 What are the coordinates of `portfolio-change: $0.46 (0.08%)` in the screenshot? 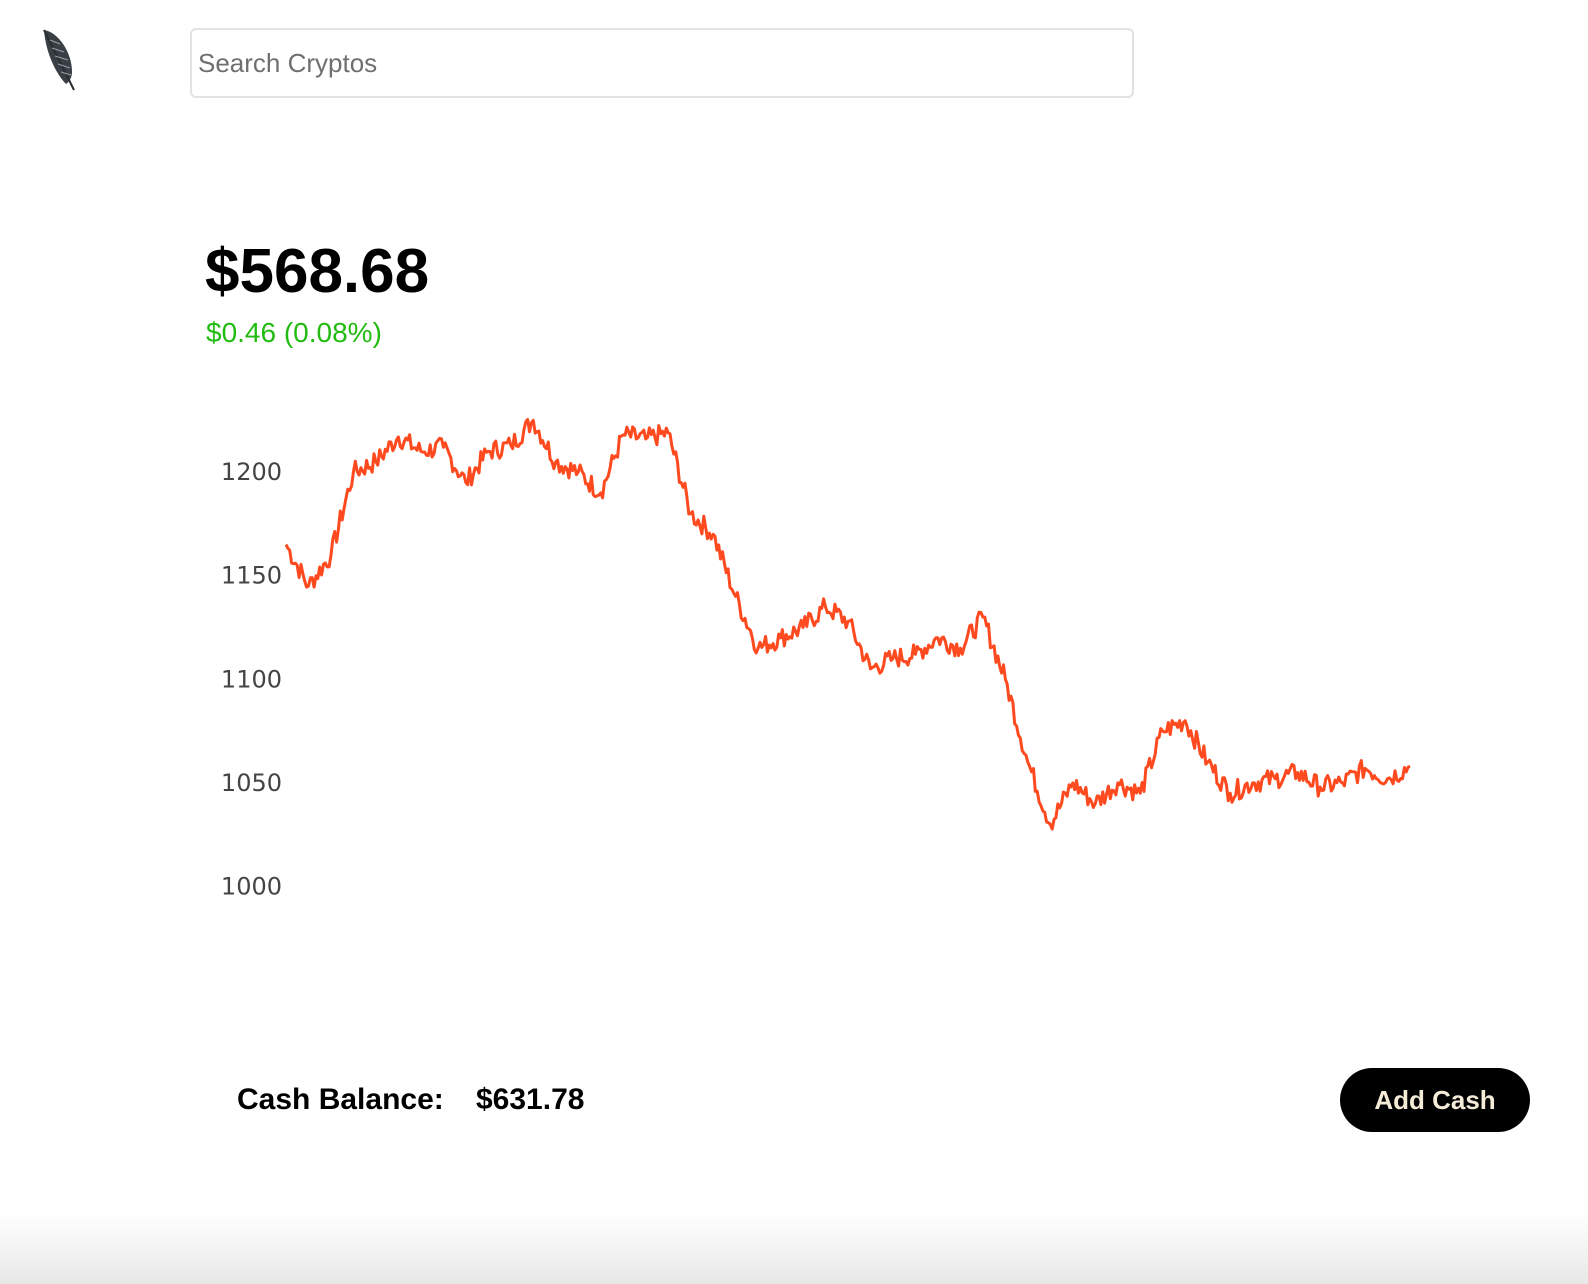 It's located at (294, 332).